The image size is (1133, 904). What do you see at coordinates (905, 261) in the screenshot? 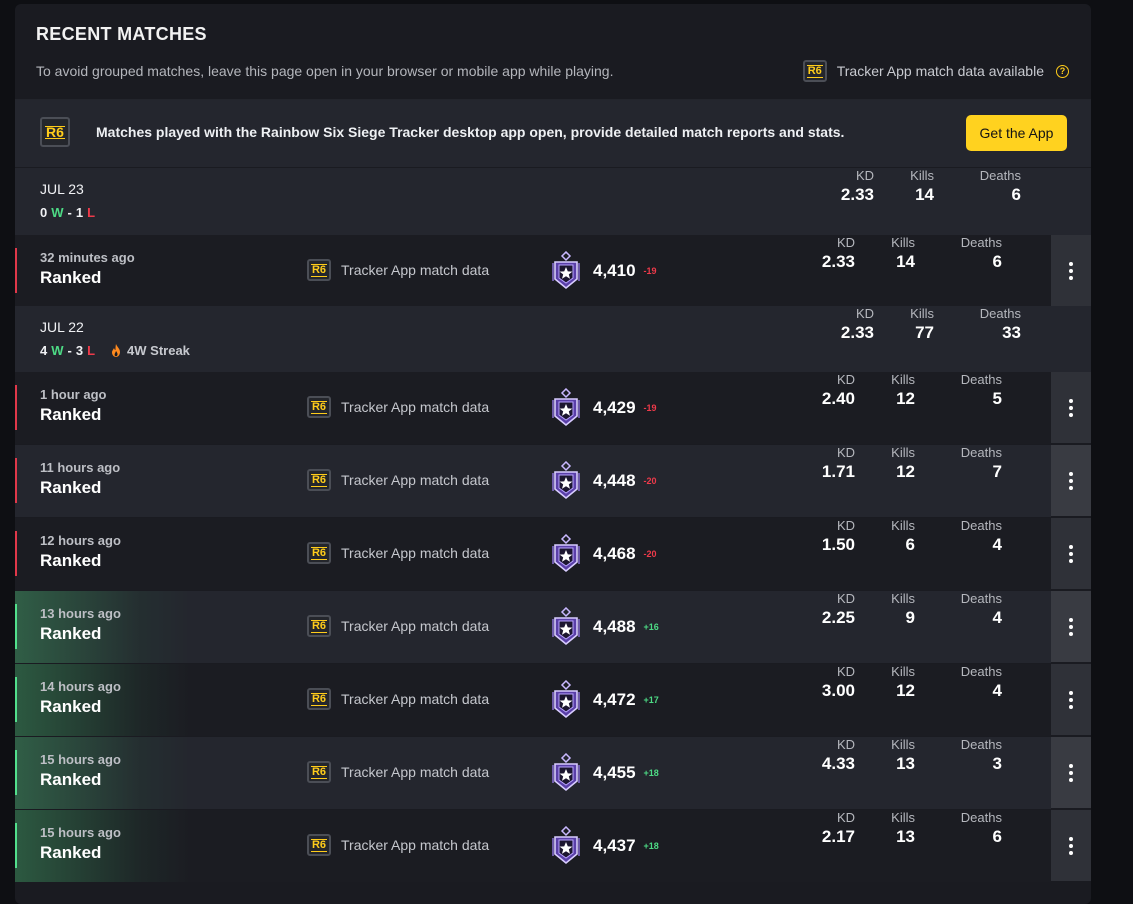
I see `match-kills-value: 14` at bounding box center [905, 261].